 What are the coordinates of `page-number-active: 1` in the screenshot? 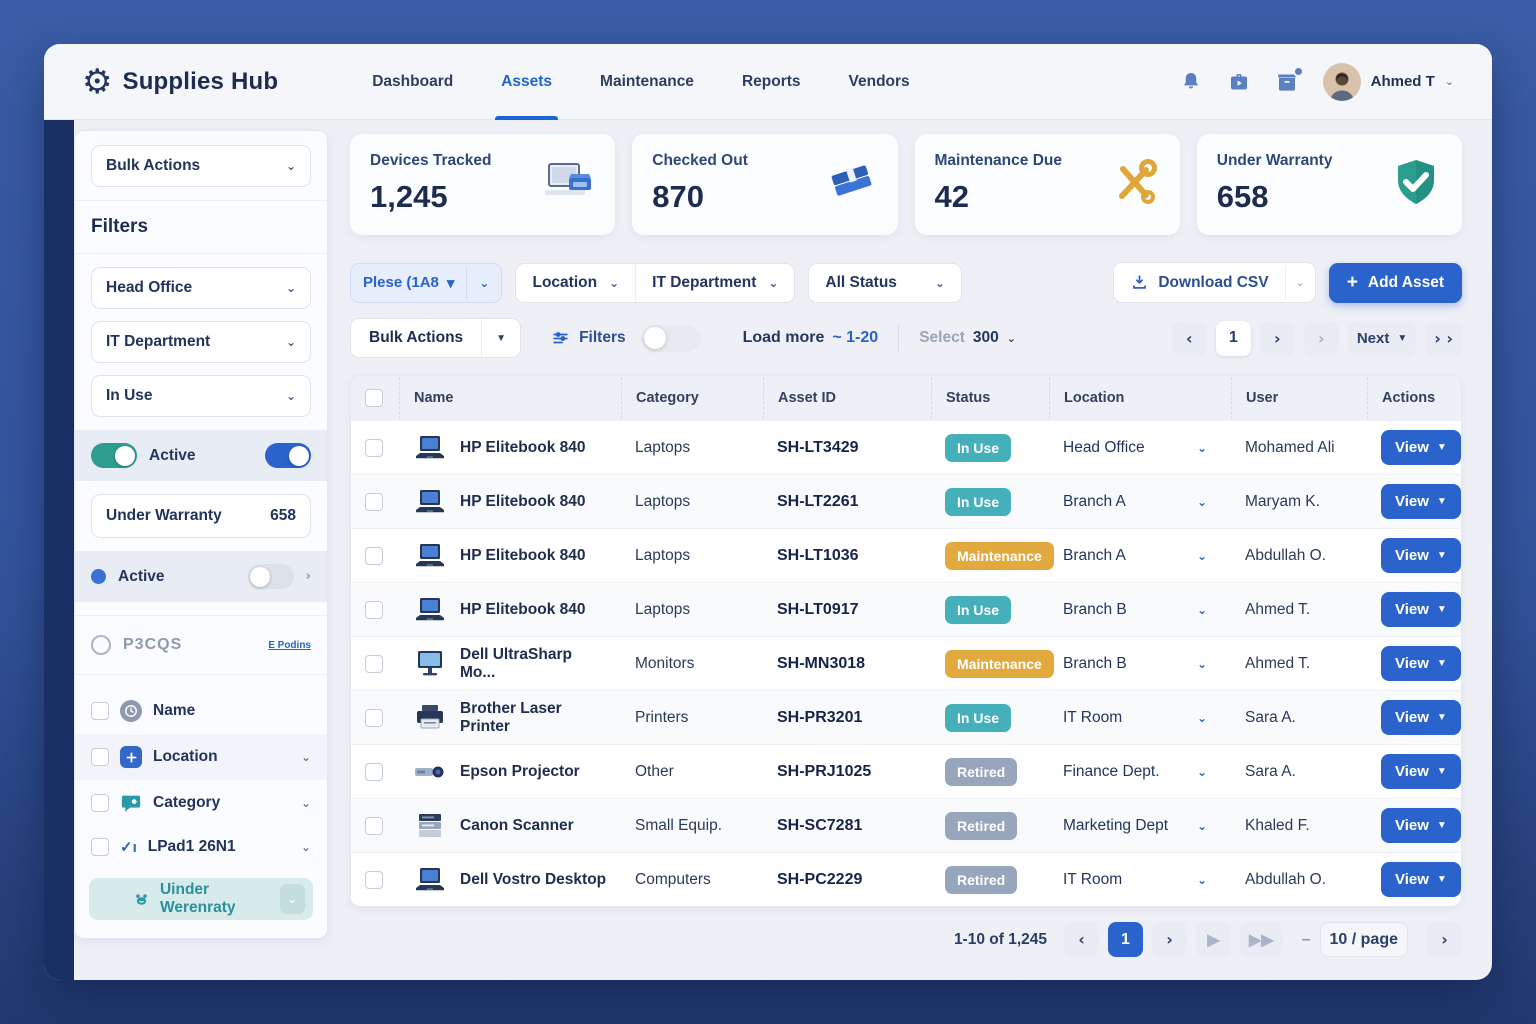 It's located at (1125, 939).